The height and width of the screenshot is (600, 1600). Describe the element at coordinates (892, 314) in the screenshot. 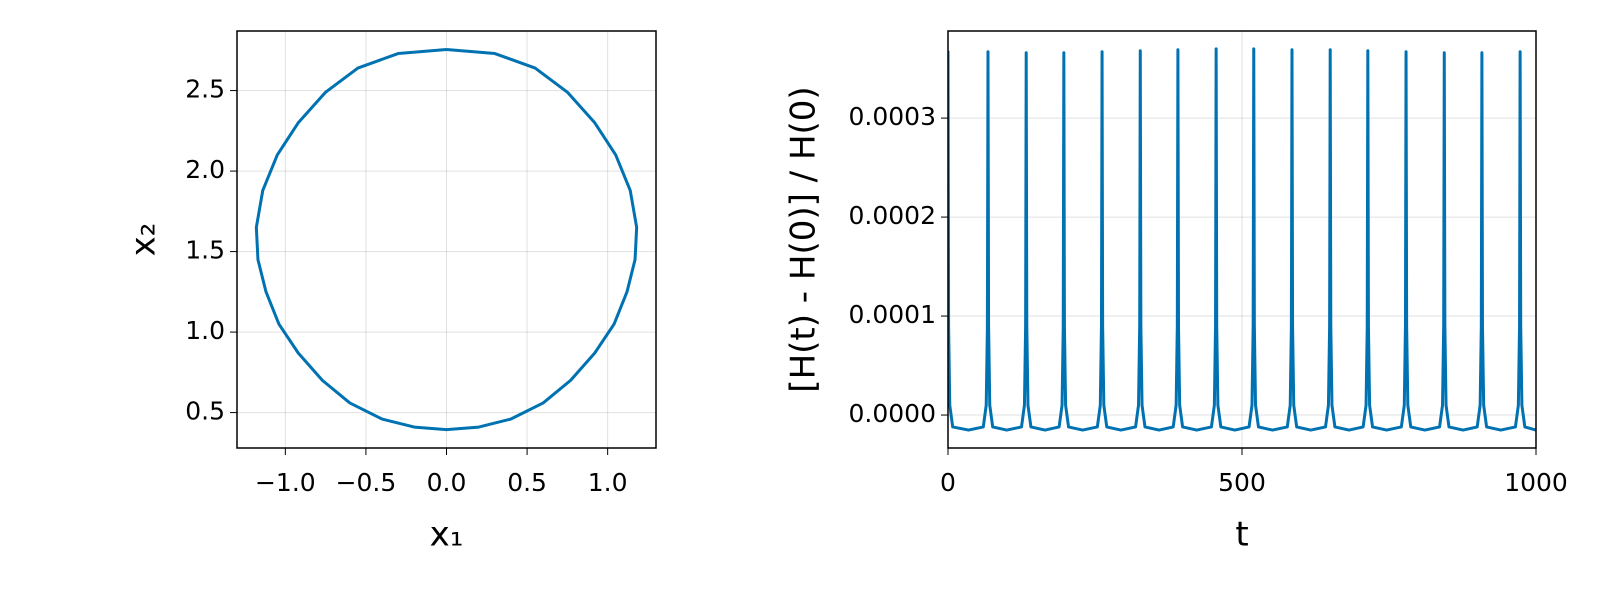

I see `y-tick-label: 0.0001` at that location.